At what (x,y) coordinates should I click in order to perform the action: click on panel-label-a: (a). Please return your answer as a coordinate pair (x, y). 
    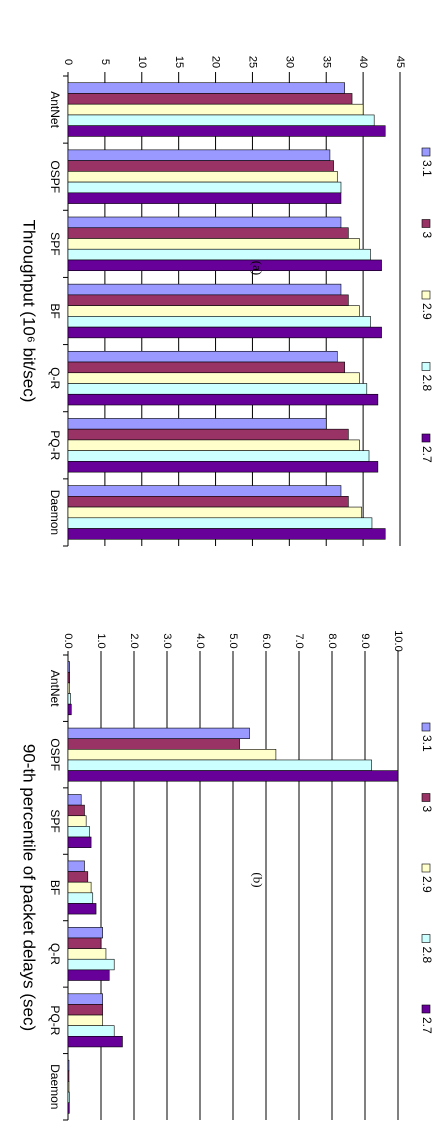
    Looking at the image, I should click on (258, 268).